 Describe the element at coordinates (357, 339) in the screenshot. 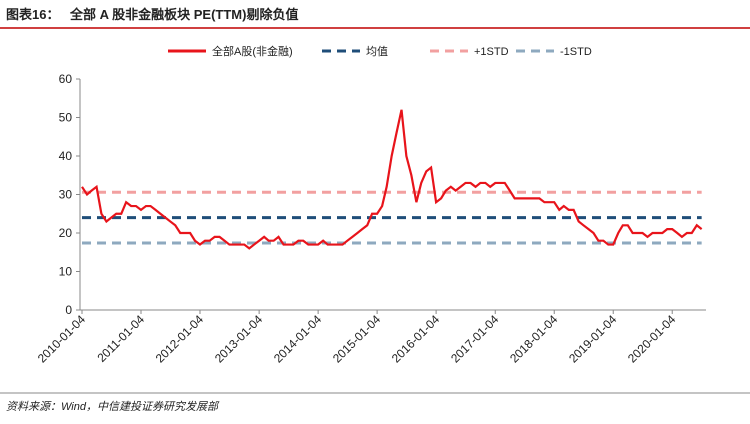

I see `x-tick-label: 2015-01-04` at that location.